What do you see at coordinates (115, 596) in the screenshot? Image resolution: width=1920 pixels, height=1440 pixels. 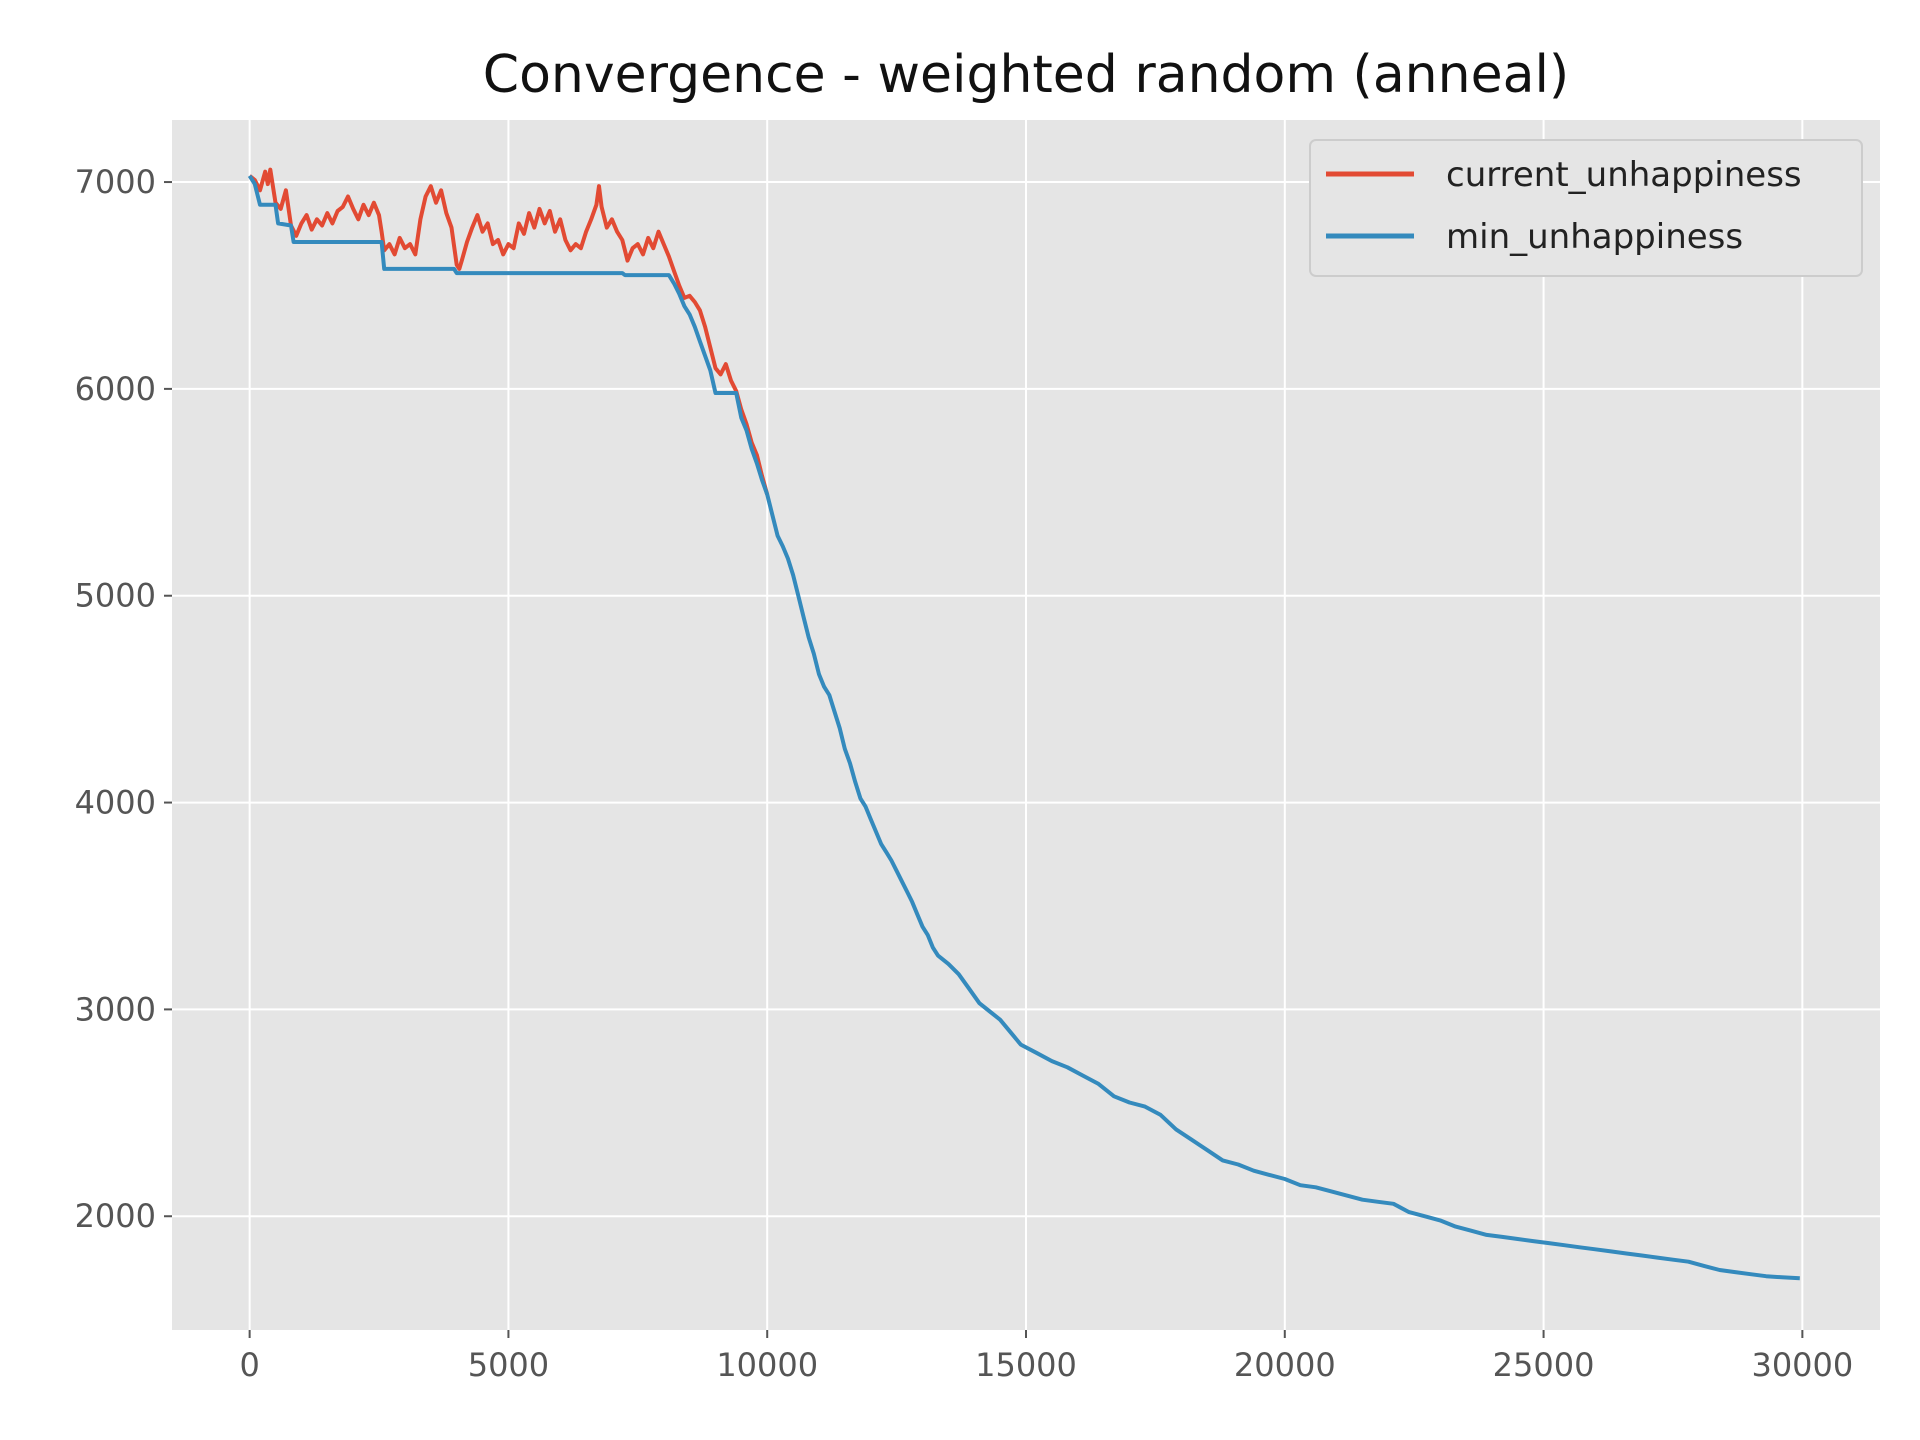 I see `y-tick-label: 5000` at bounding box center [115, 596].